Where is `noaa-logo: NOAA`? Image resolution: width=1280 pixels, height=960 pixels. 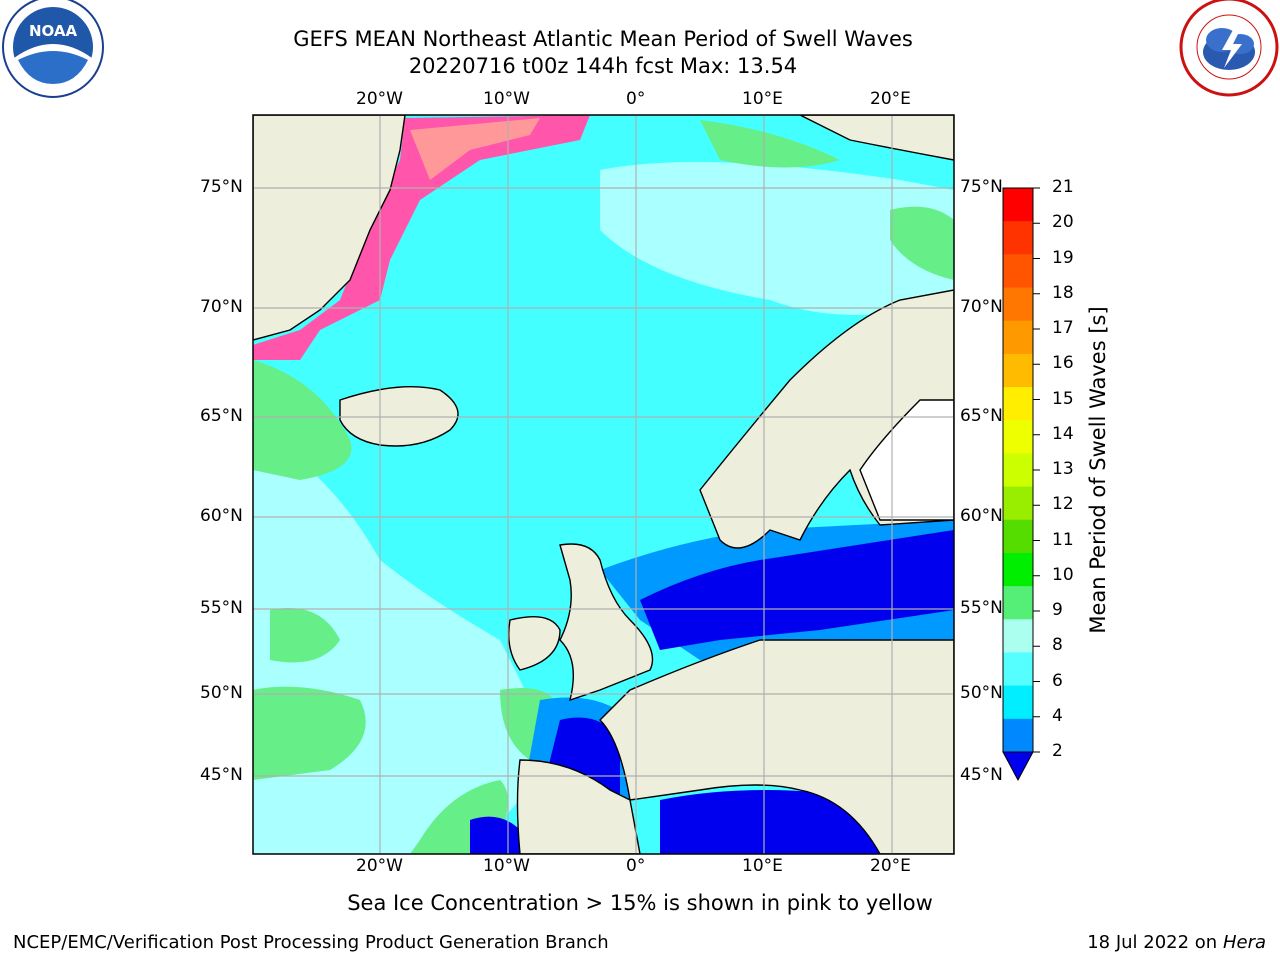
noaa-logo: NOAA is located at coordinates (53, 49).